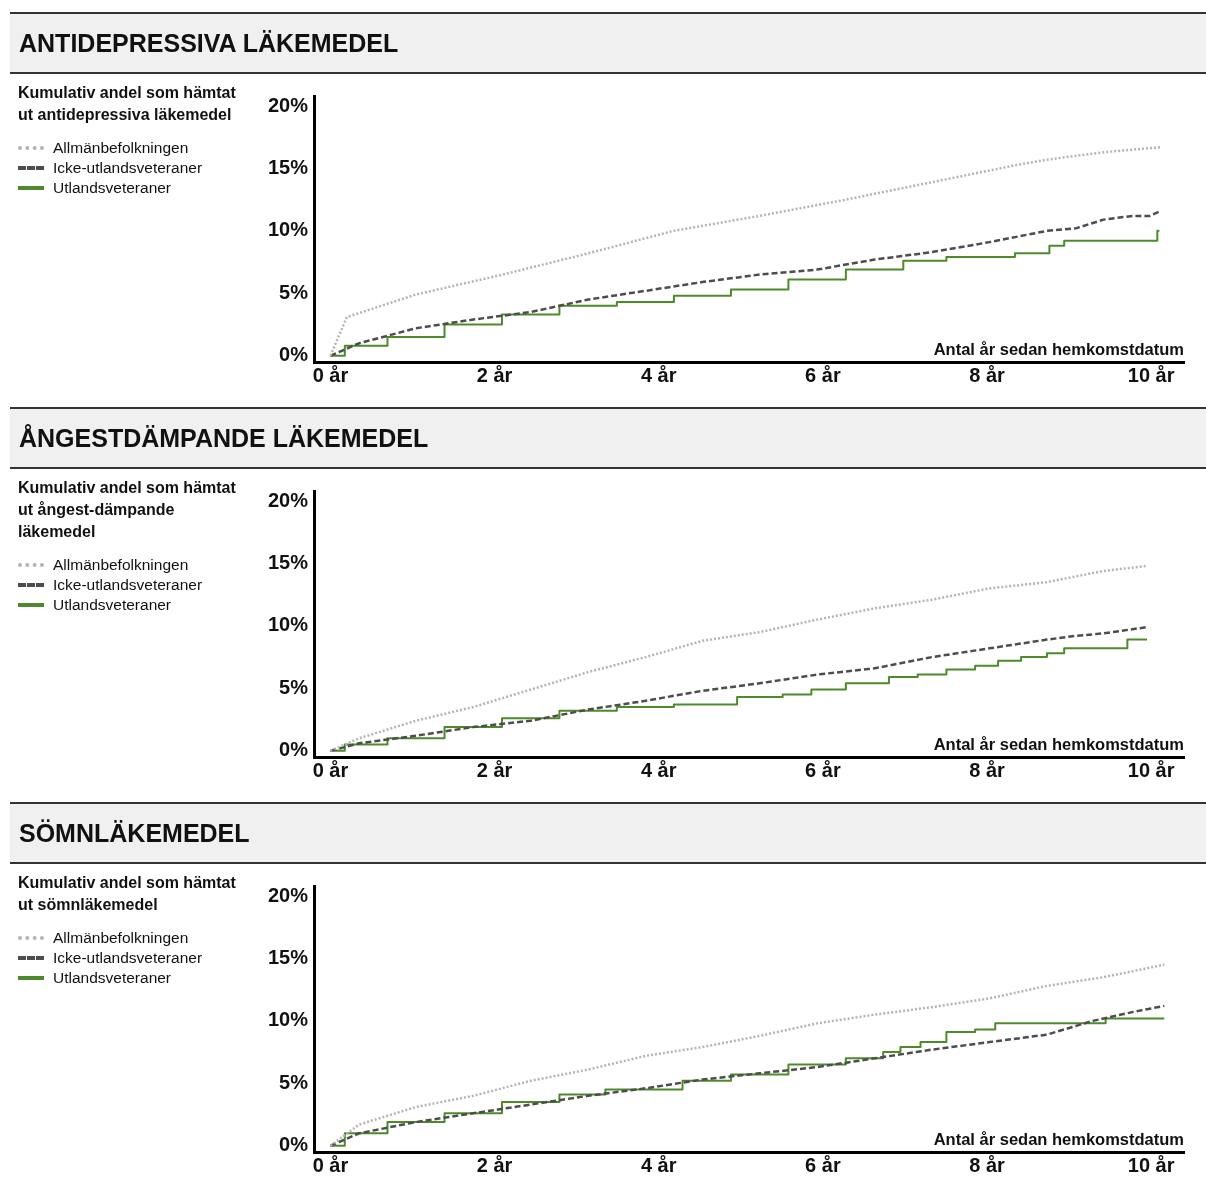 The height and width of the screenshot is (1185, 1206). Describe the element at coordinates (127, 510) in the screenshot. I see `y-axis-title: Kumulativ andel som hämtat ut ångest-dämpande läkemedel` at that location.